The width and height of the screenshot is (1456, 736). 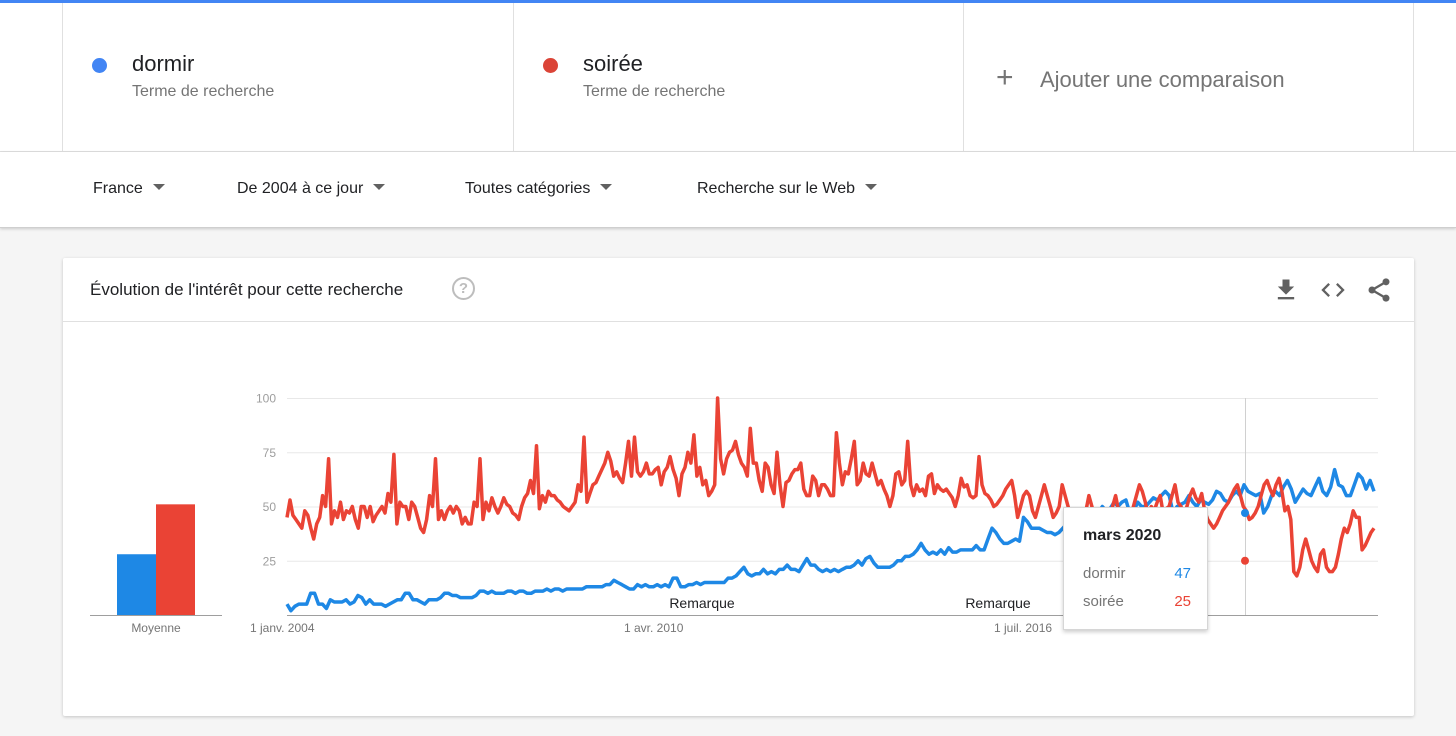 I want to click on tooltip-row: soirée 25, so click(x=1137, y=601).